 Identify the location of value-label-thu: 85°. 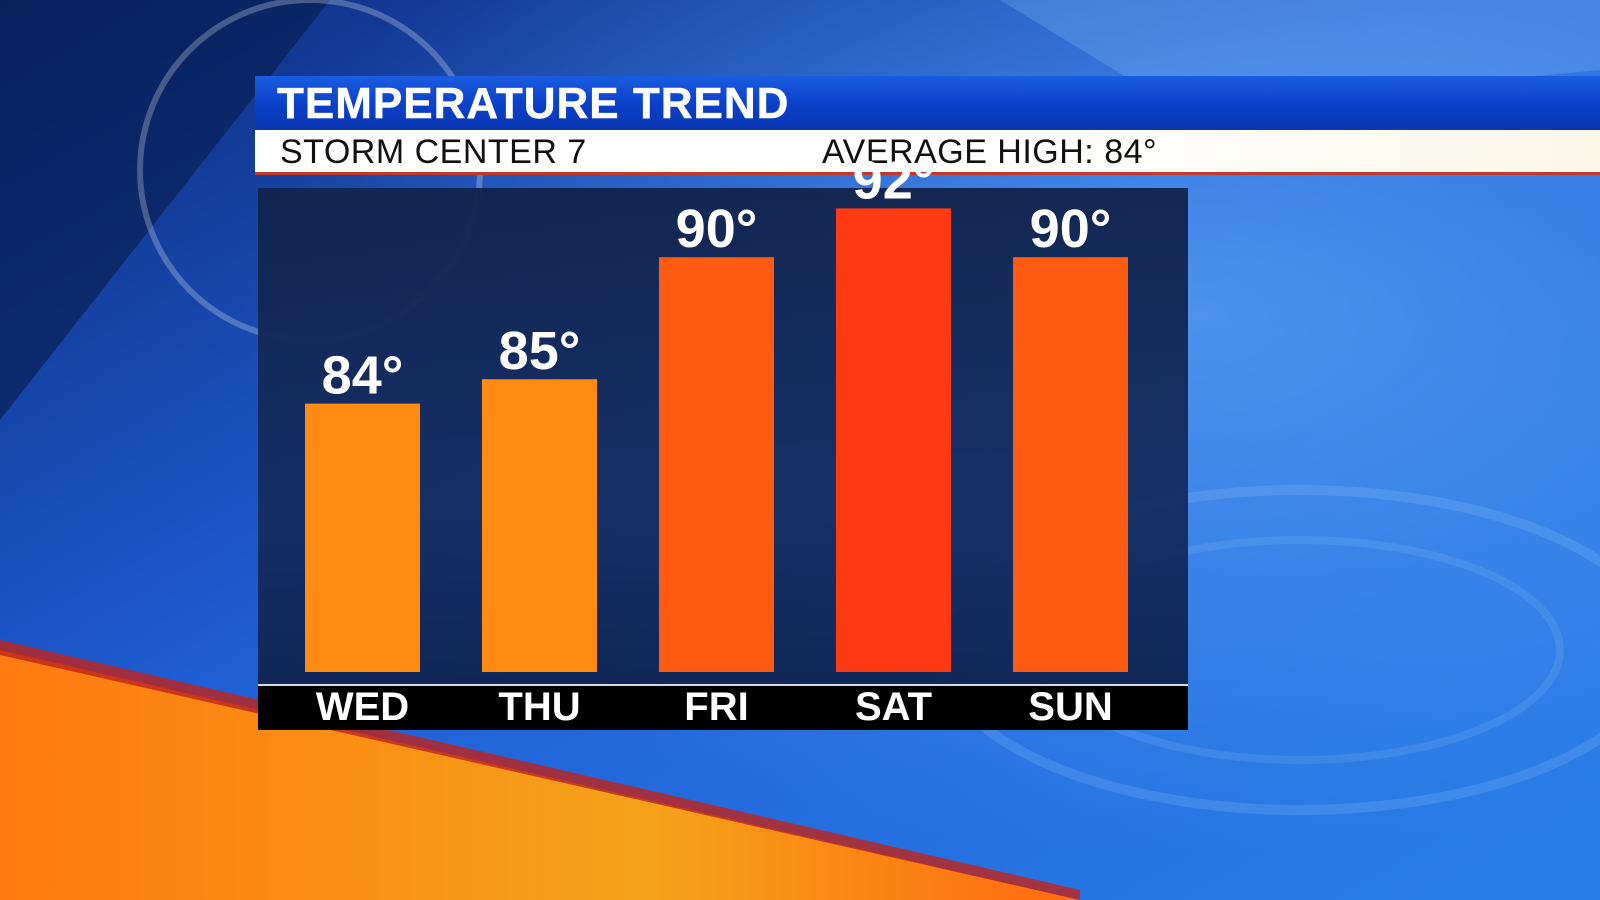
(540, 351).